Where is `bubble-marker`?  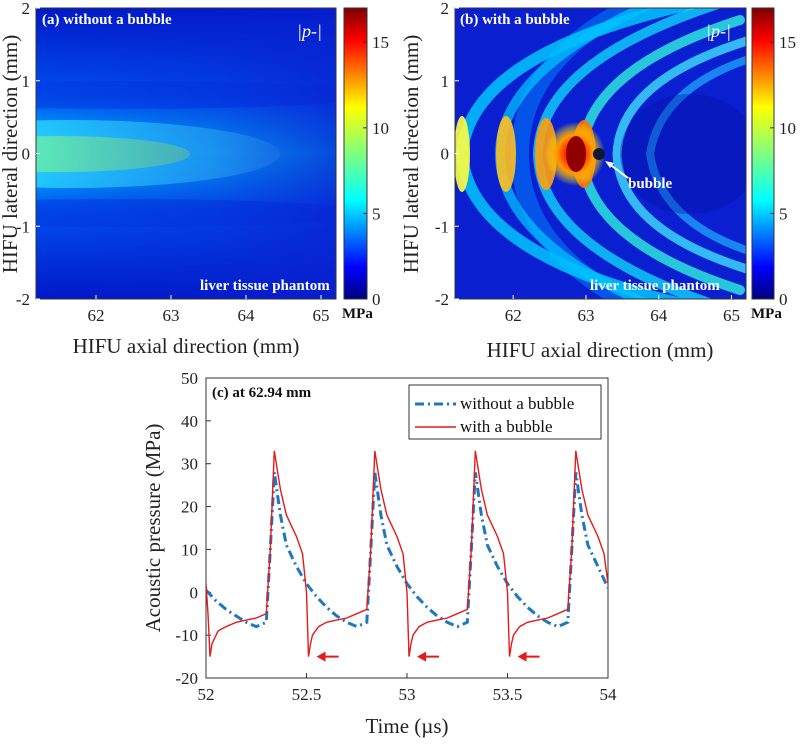
bubble-marker is located at coordinates (599, 154).